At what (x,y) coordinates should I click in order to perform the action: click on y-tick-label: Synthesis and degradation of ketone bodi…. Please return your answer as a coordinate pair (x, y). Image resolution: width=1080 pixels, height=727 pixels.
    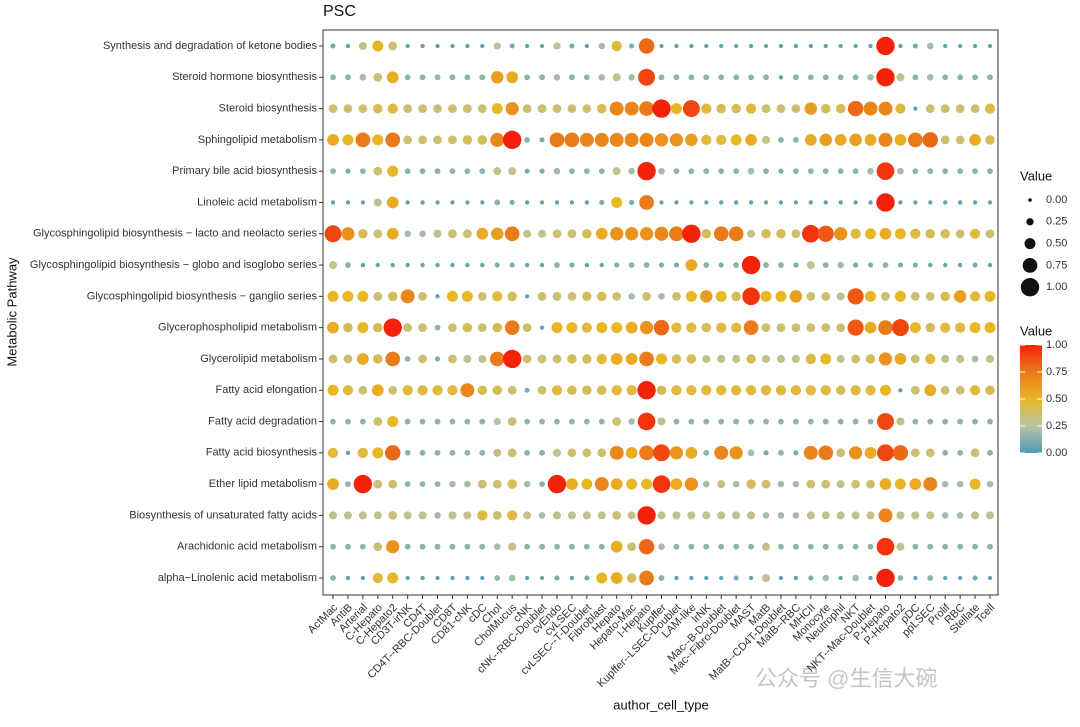
    Looking at the image, I should click on (210, 46).